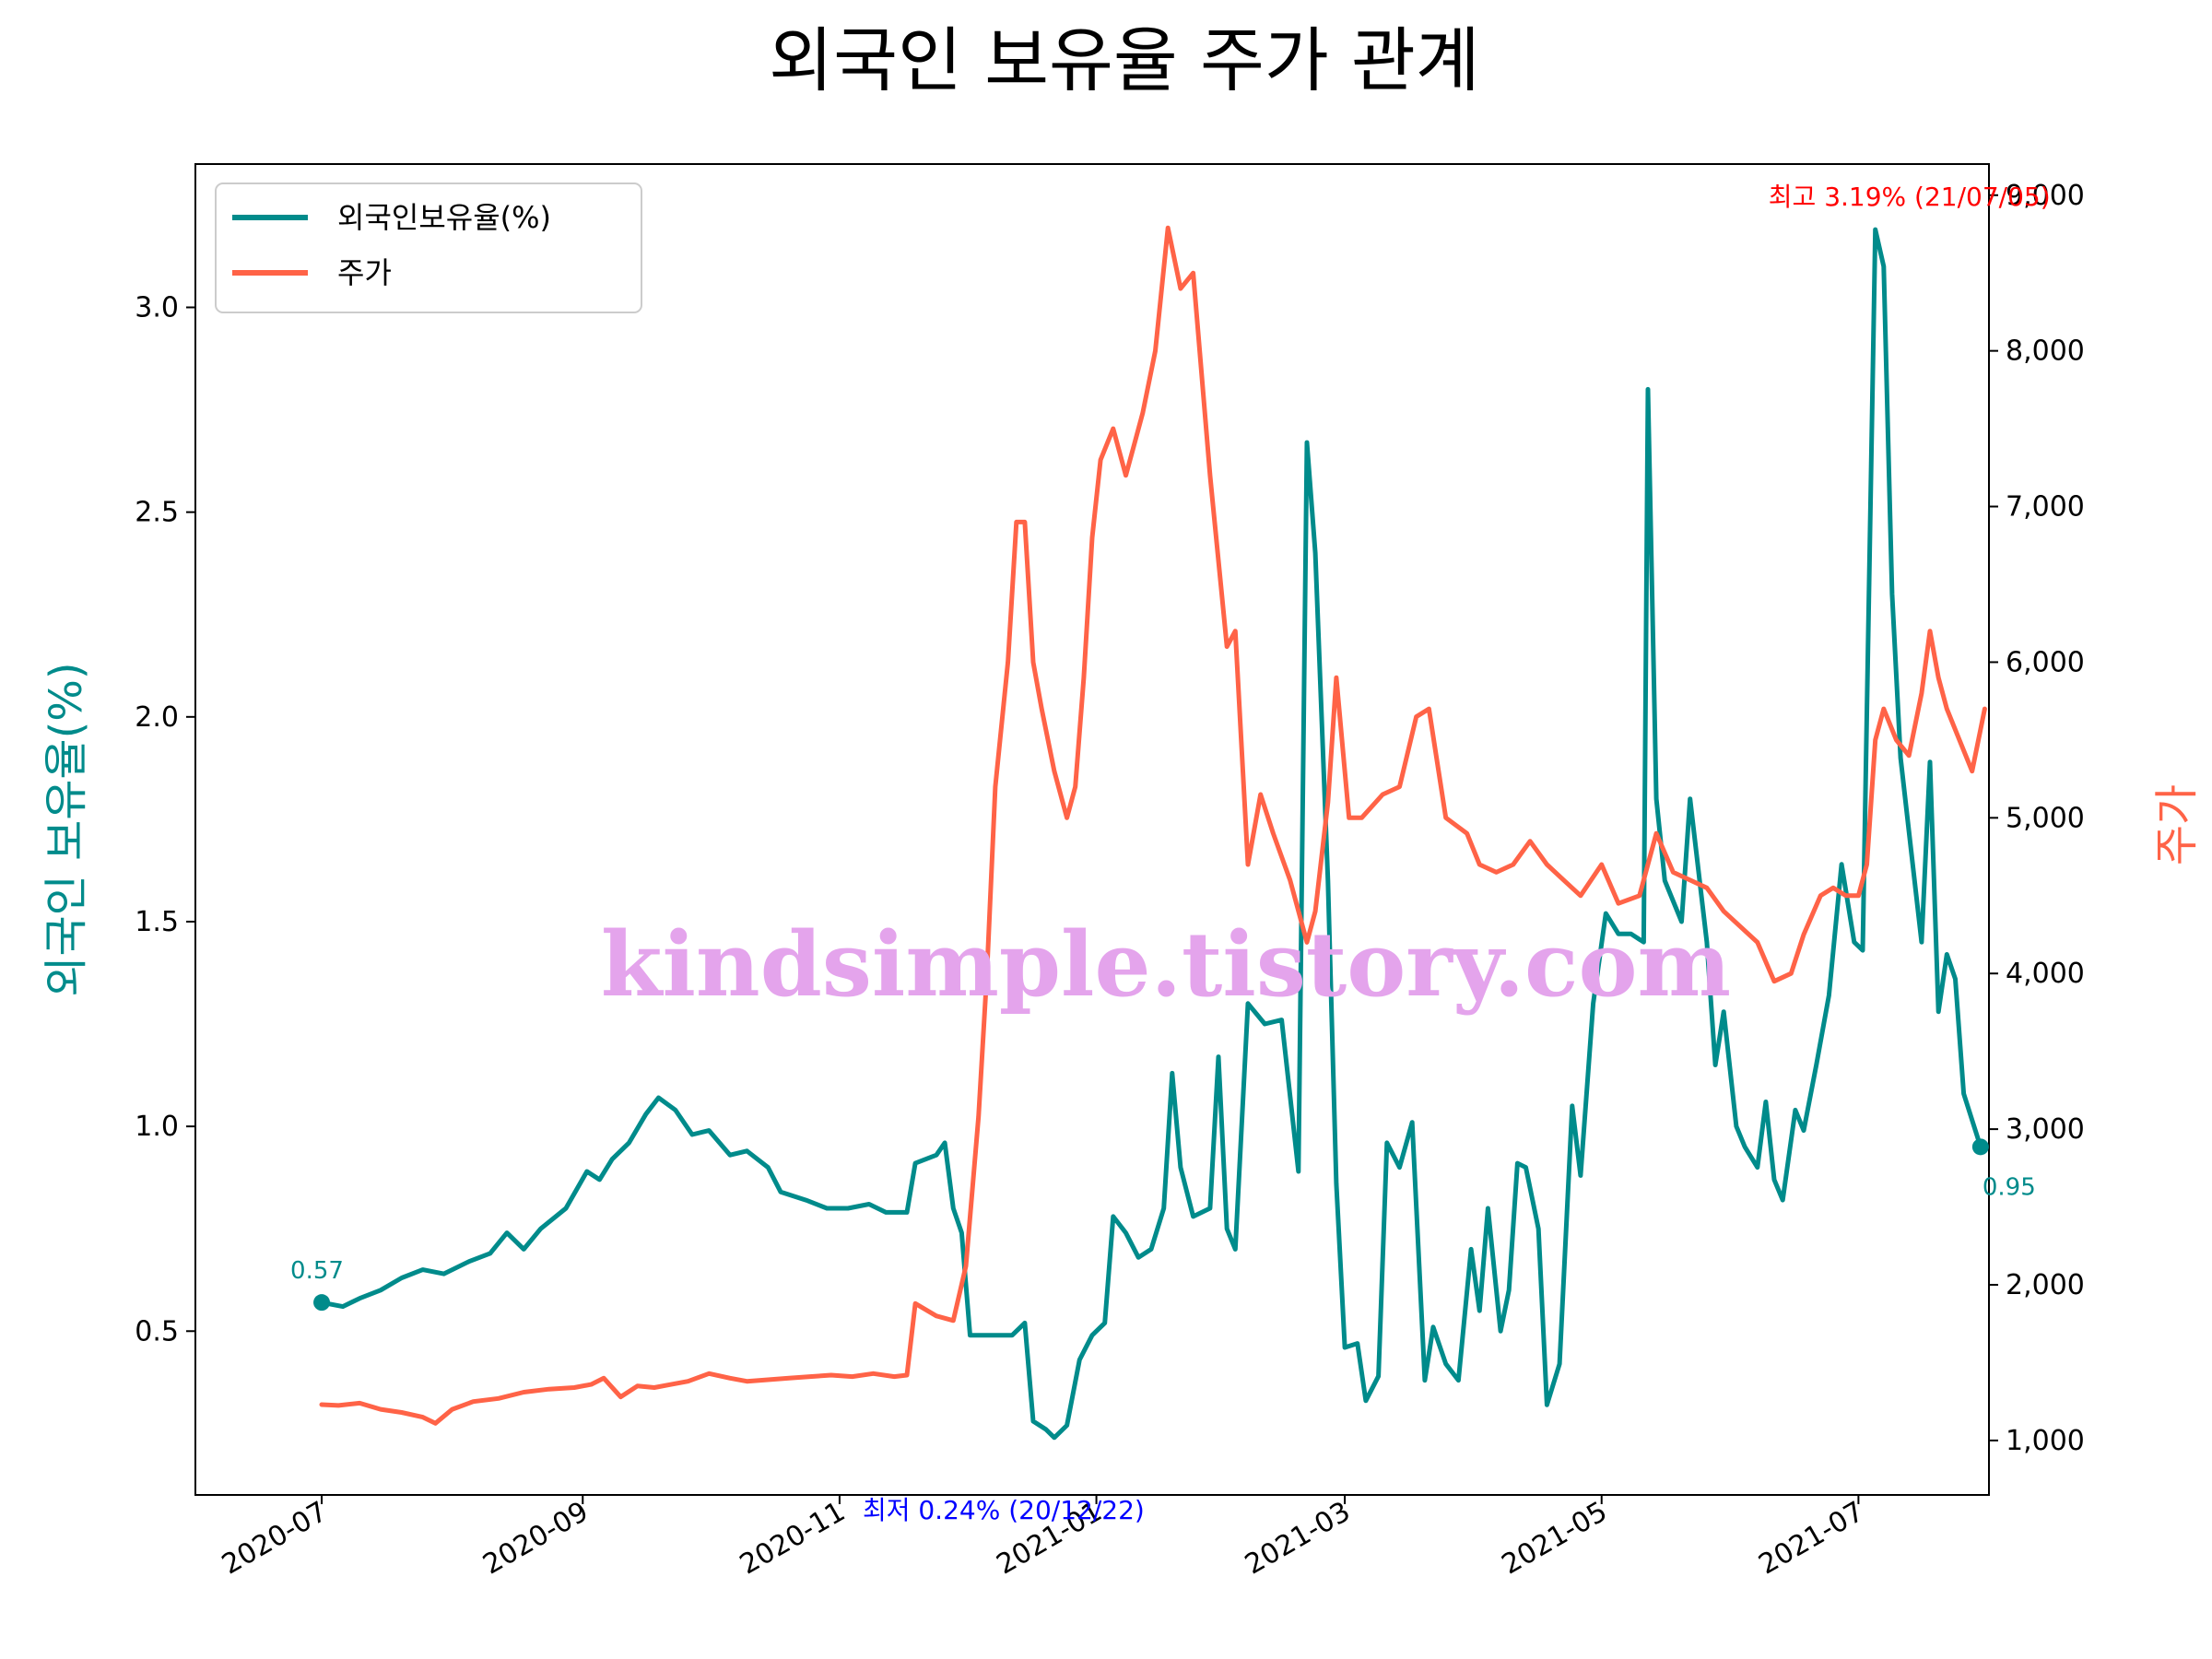 The image size is (2212, 1659). I want to click on start-point-marker, so click(322, 1303).